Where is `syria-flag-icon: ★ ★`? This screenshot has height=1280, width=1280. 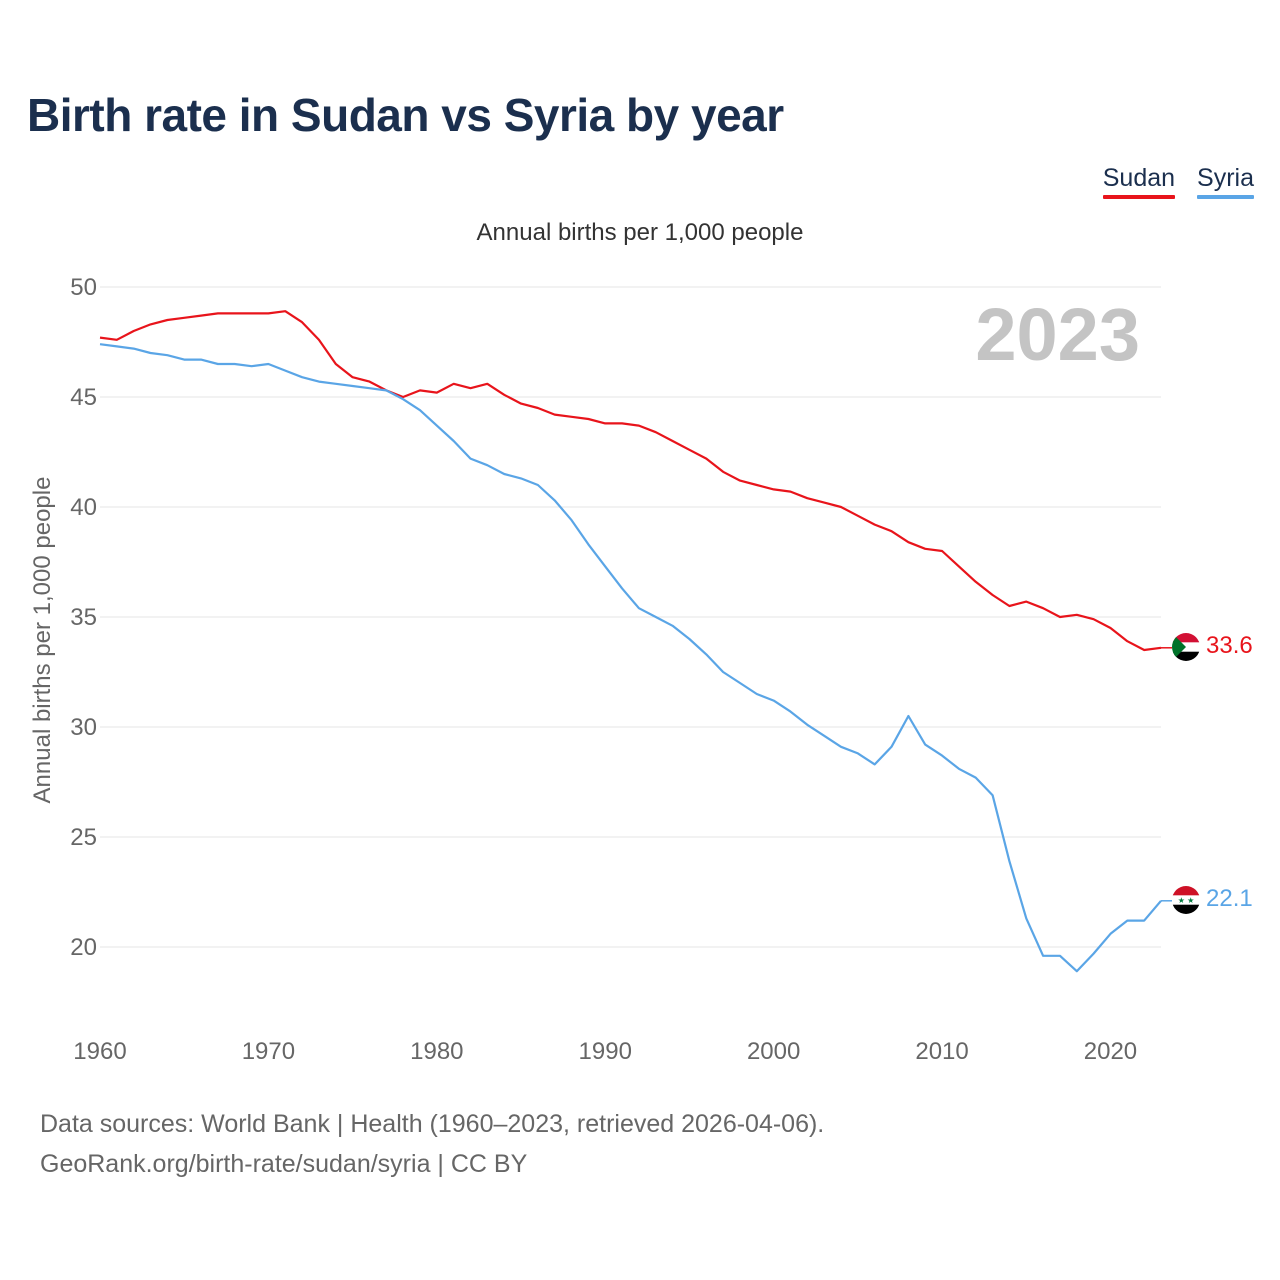 syria-flag-icon: ★ ★ is located at coordinates (1186, 900).